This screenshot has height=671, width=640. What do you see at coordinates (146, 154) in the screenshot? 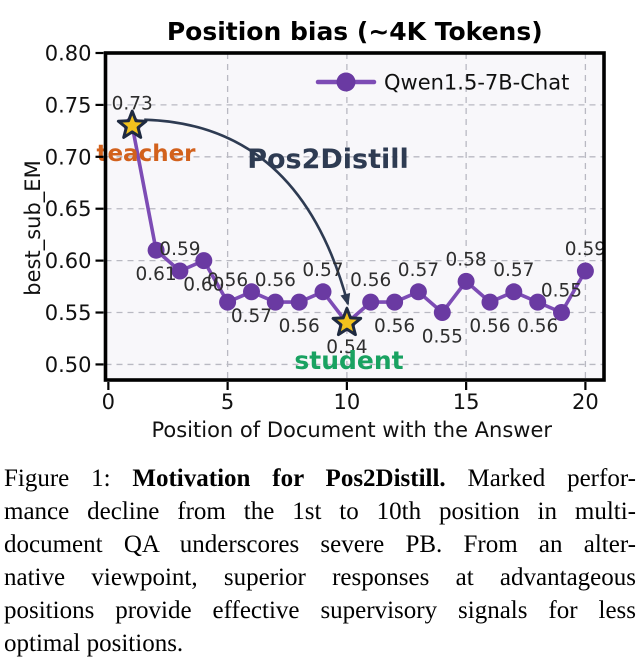
I see `teacher-label: teacher` at bounding box center [146, 154].